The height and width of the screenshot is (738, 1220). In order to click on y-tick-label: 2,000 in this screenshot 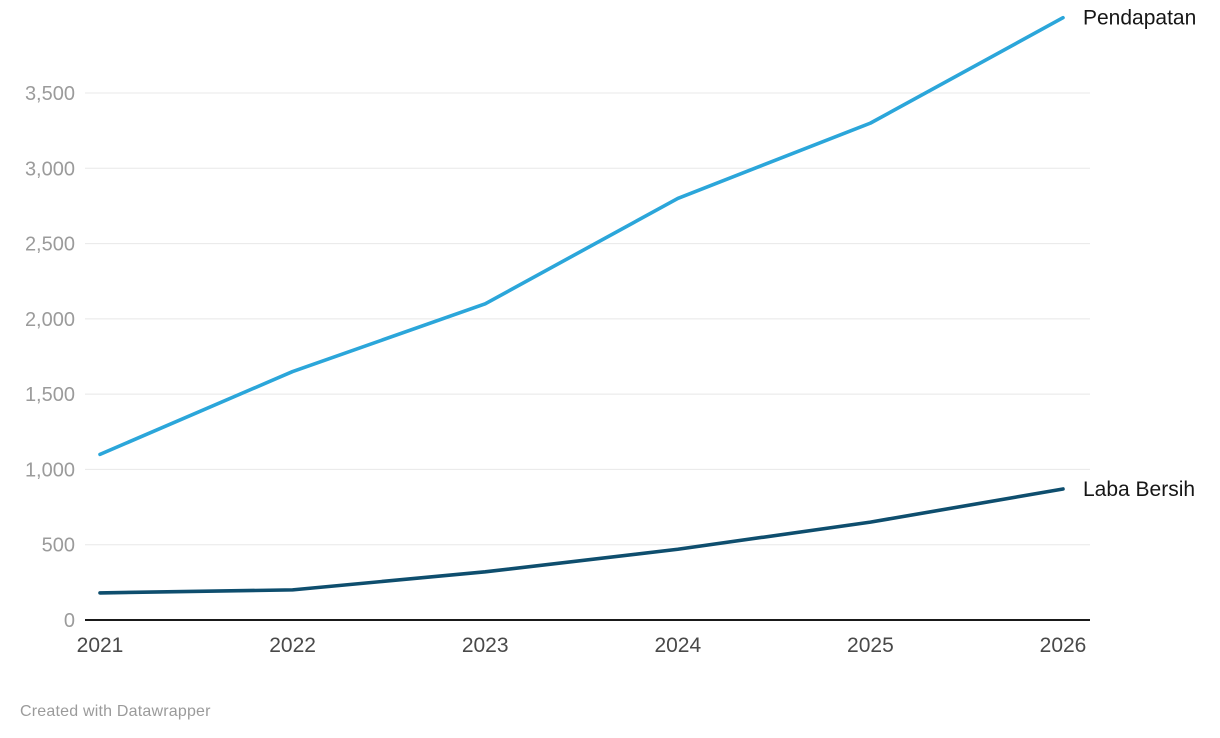, I will do `click(50, 320)`.